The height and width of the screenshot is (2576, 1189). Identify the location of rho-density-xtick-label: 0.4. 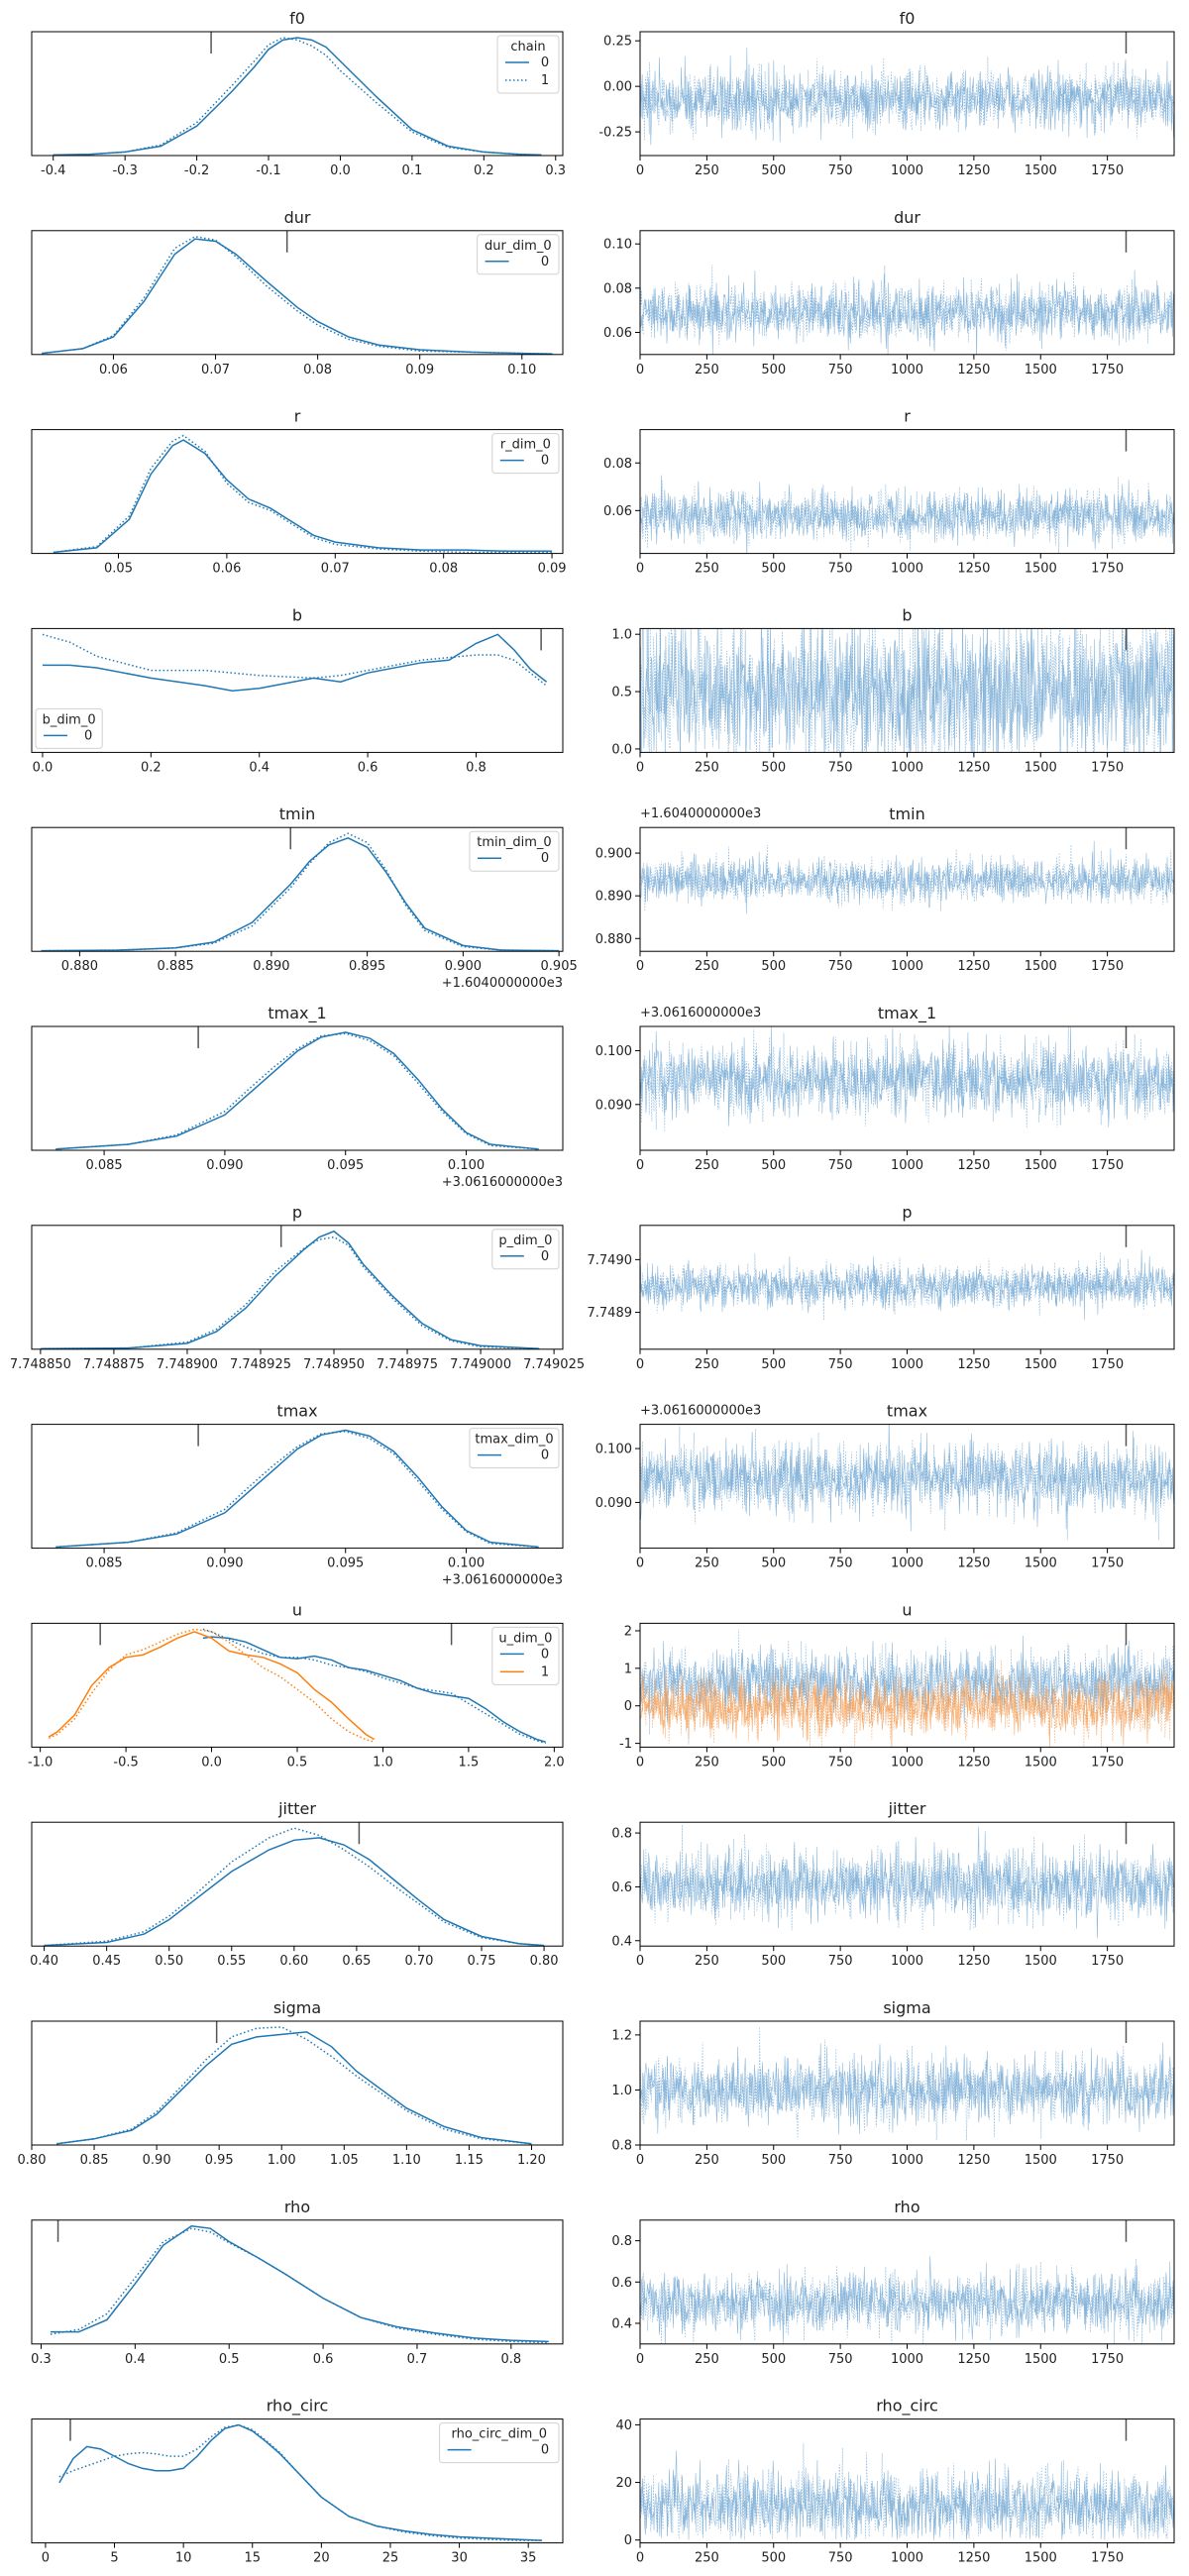
(136, 2359).